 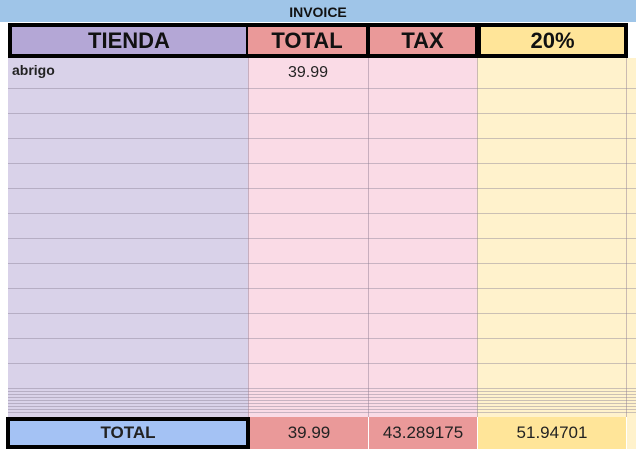 I want to click on total-sum: 39.99, so click(x=309, y=433).